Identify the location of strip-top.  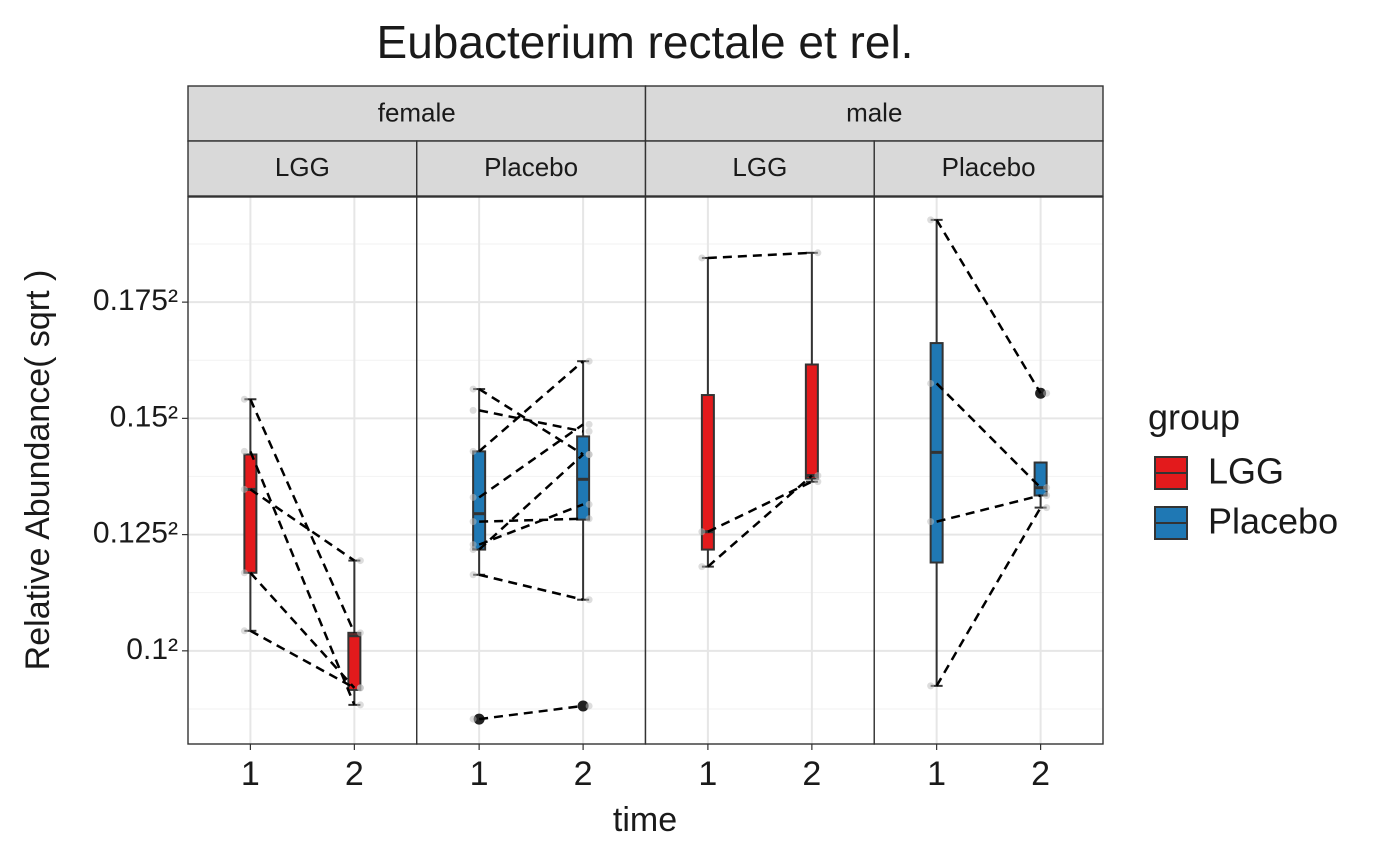
(417, 113).